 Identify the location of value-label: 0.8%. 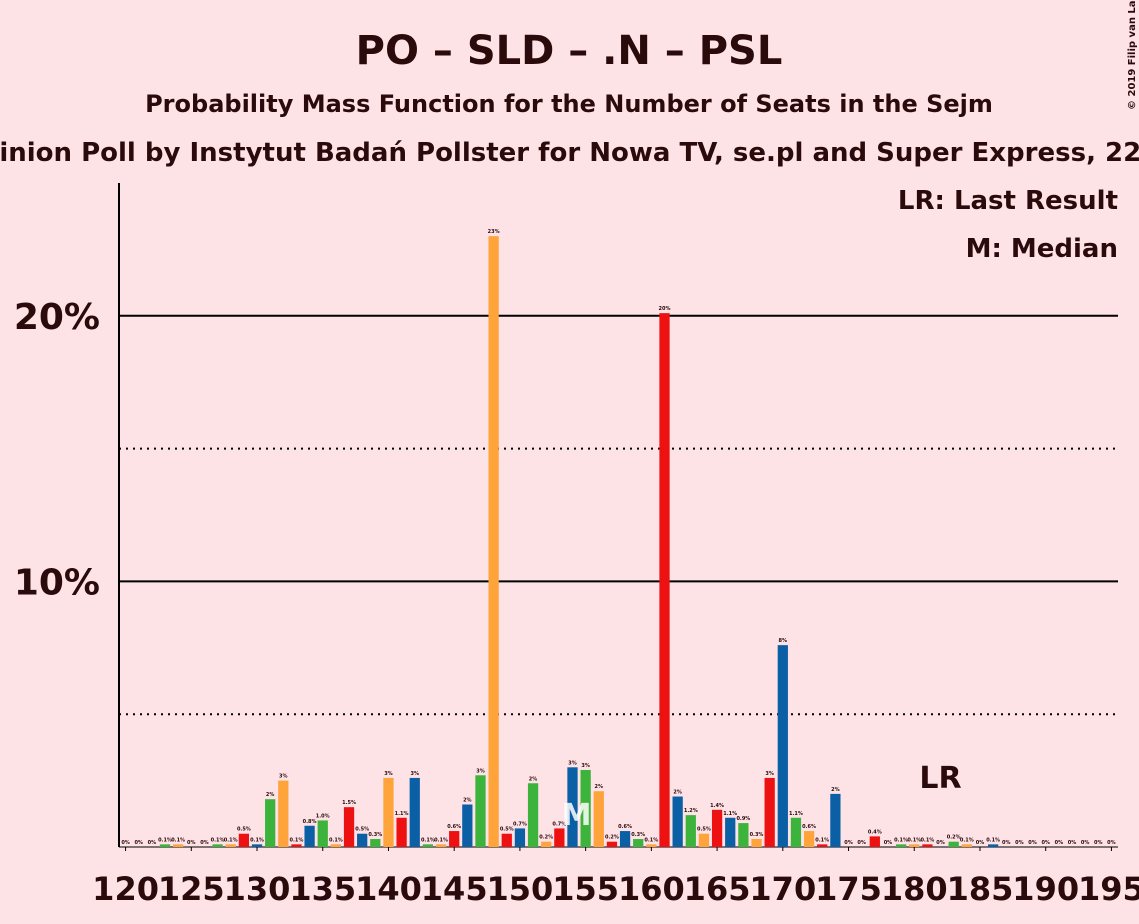
(310, 822).